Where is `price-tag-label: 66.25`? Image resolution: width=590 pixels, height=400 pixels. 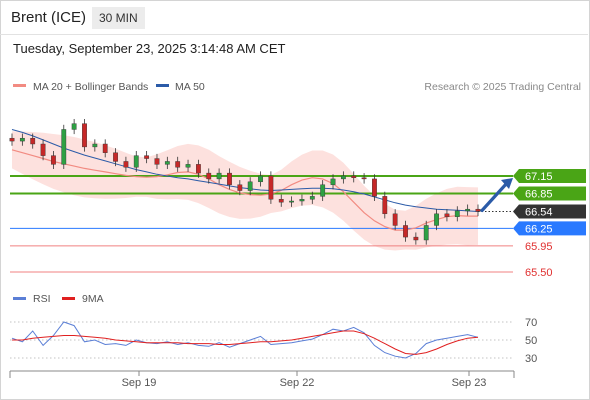 price-tag-label: 66.25 is located at coordinates (539, 229).